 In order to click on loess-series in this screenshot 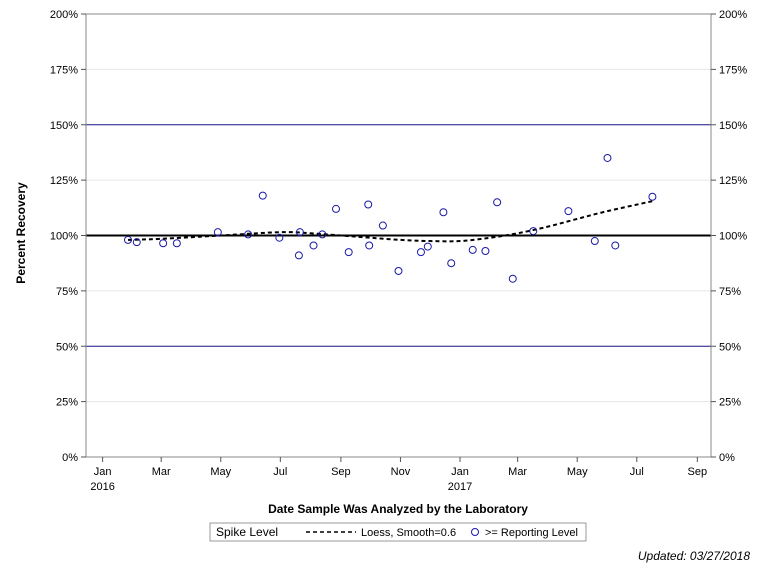, I will do `click(390, 221)`.